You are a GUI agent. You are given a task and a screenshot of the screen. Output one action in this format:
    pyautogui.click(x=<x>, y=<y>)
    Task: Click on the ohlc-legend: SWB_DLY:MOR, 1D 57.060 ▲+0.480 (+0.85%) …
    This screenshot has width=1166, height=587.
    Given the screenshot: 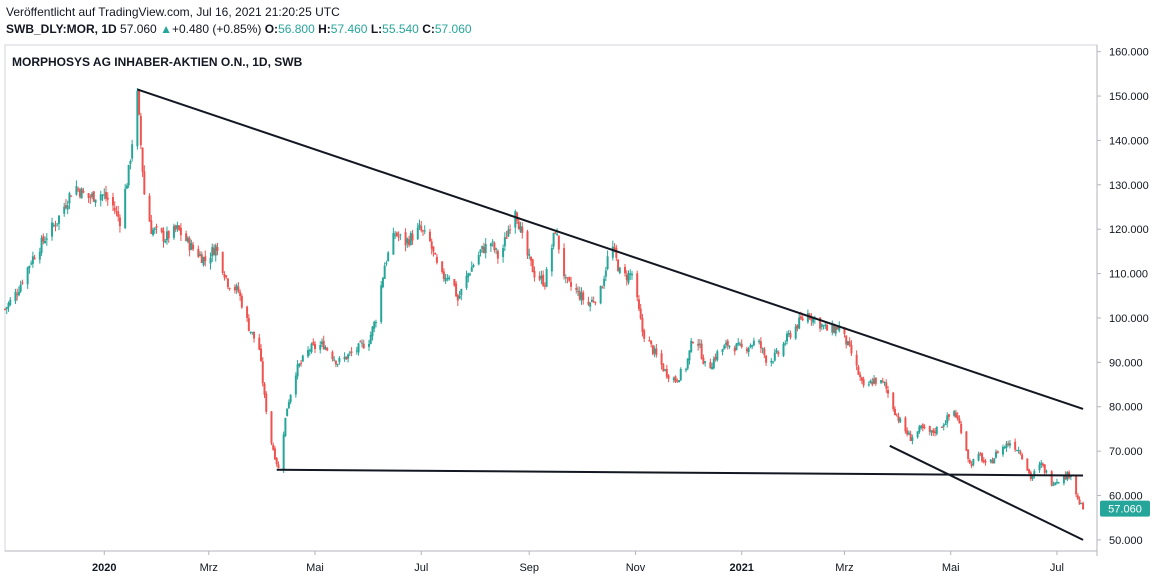 What is the action you would take?
    pyautogui.click(x=239, y=29)
    